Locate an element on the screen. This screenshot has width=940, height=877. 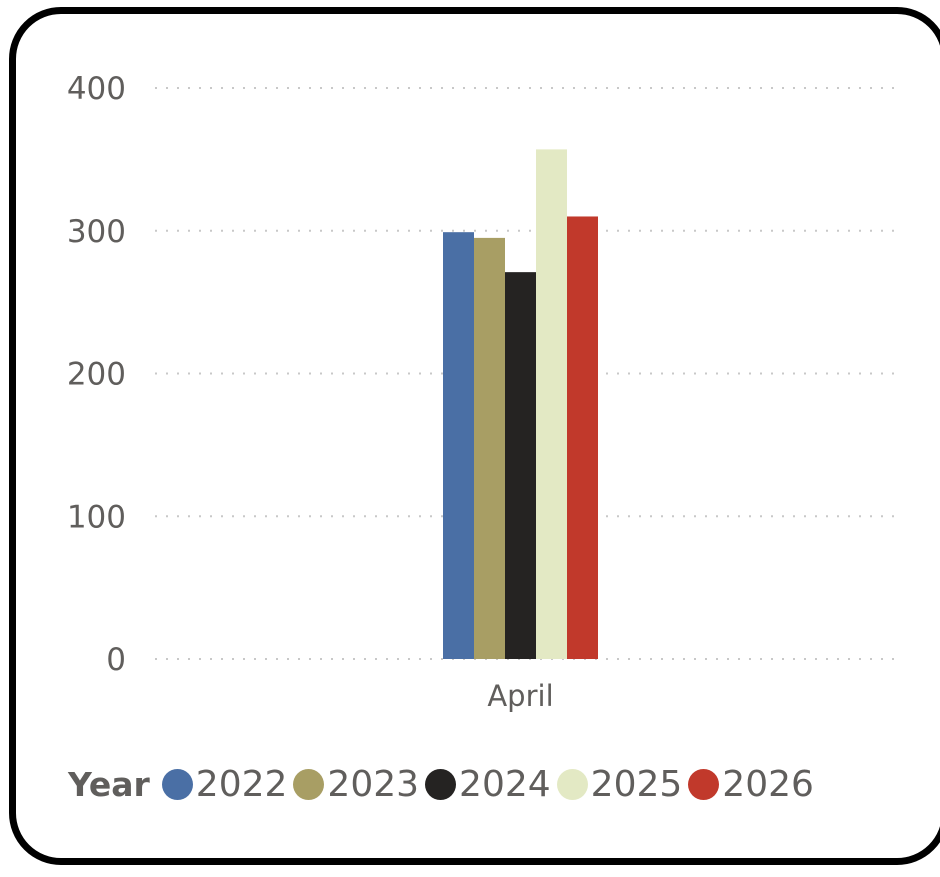
legend-label: 2023 is located at coordinates (373, 784).